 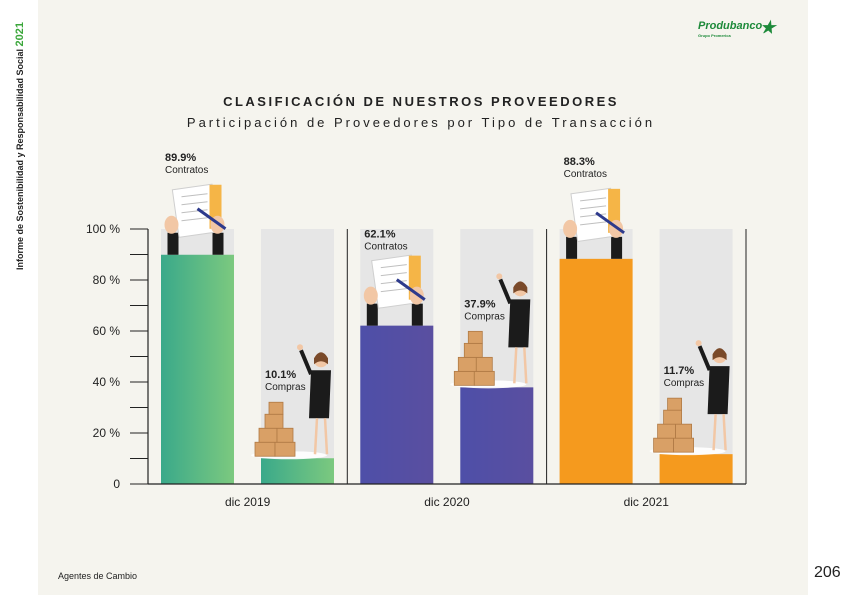 What do you see at coordinates (479, 304) in the screenshot?
I see `data-label-compras: 37.9%` at bounding box center [479, 304].